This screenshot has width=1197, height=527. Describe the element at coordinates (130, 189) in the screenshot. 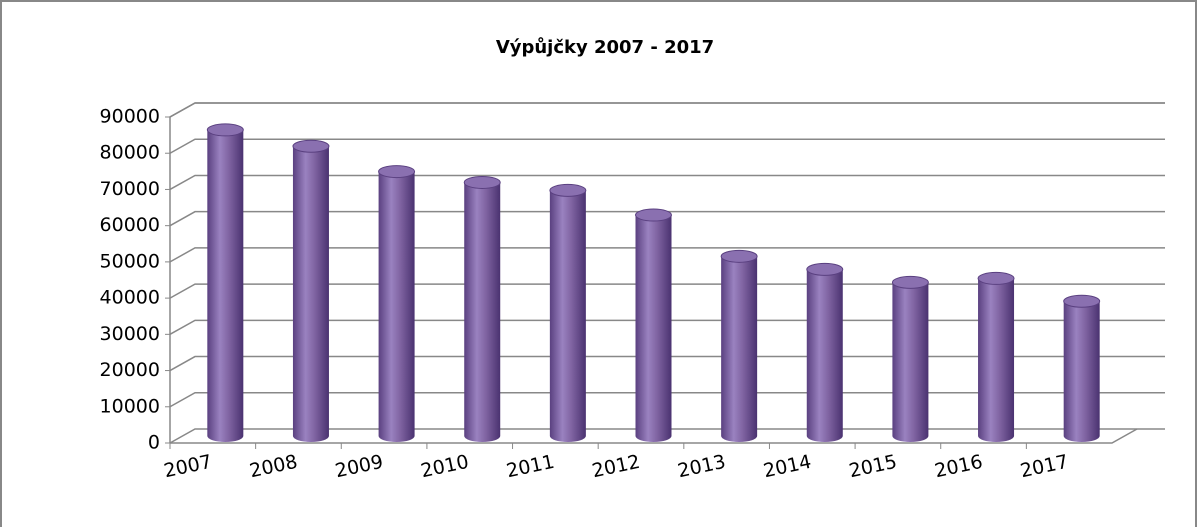

I see `y-tick-label: 70000` at that location.